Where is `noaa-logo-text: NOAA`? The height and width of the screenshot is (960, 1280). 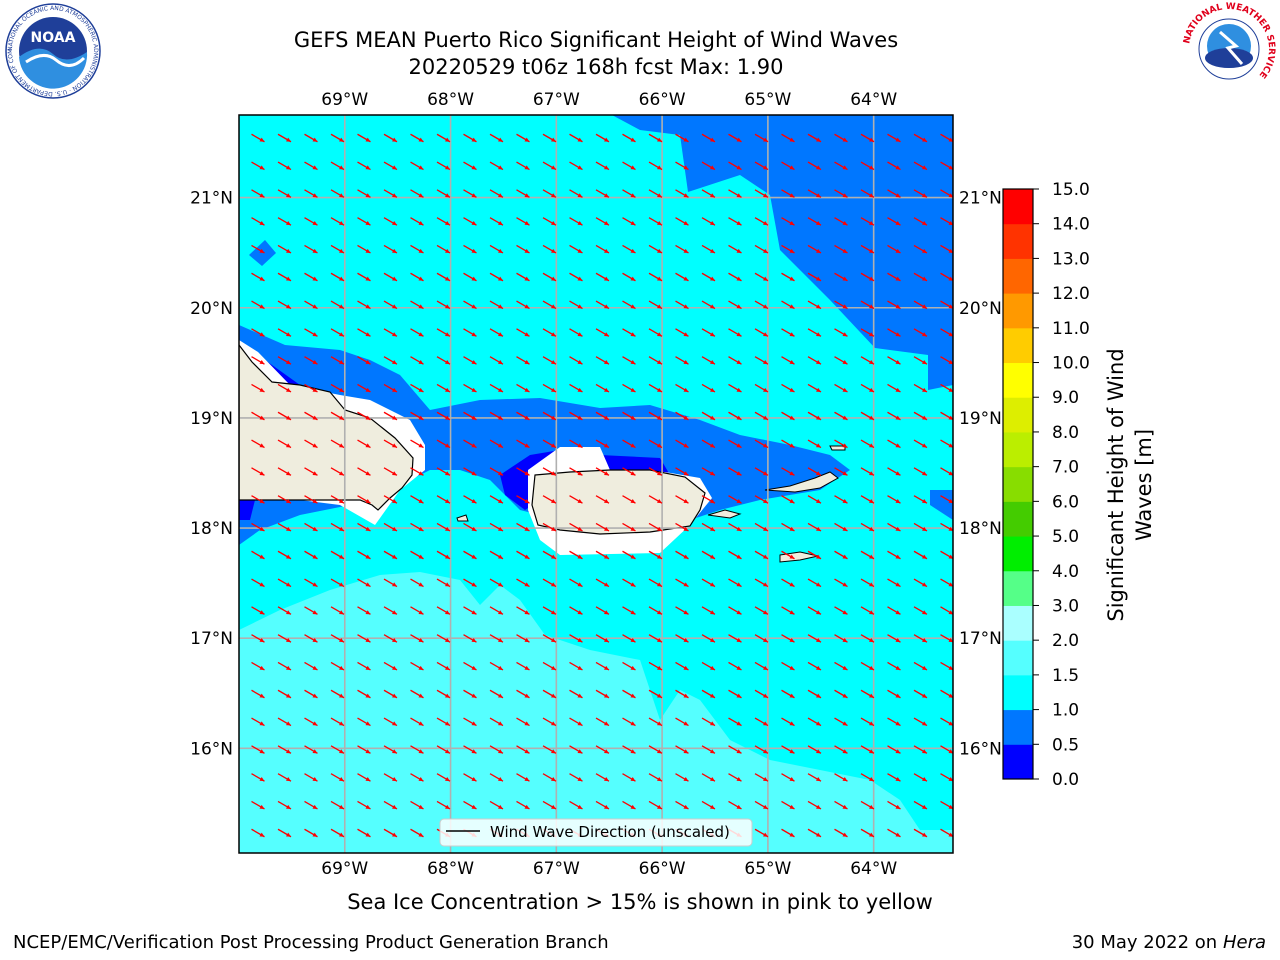
noaa-logo-text: NOAA is located at coordinates (53, 38).